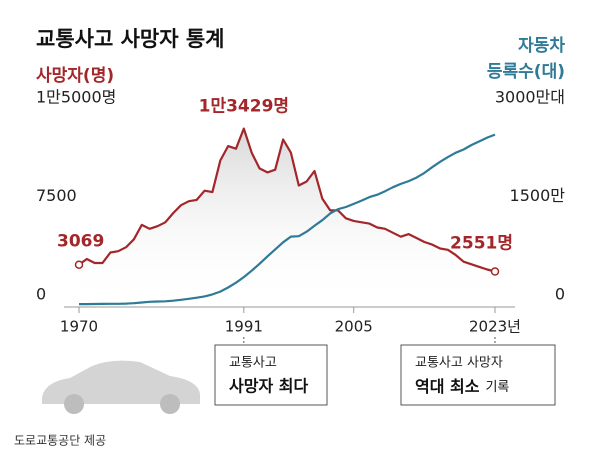 Image resolution: width=600 pixels, height=458 pixels. Describe the element at coordinates (481, 243) in the screenshot. I see `data-label: 2551명` at that location.